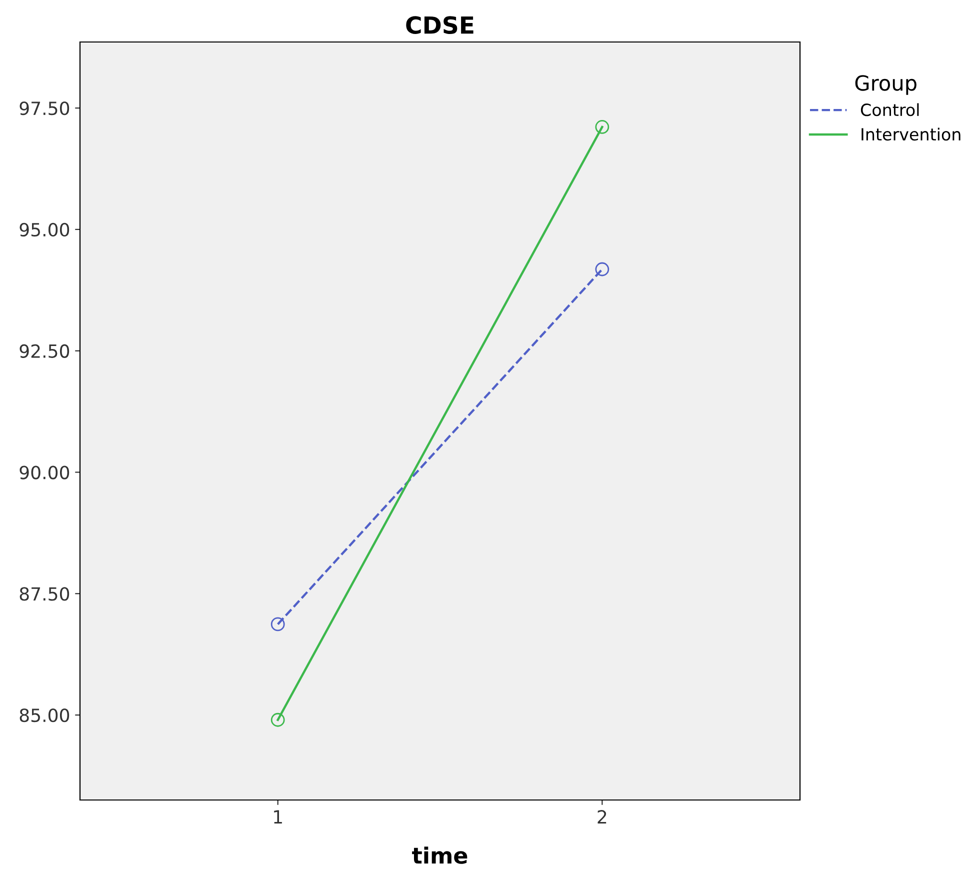 This screenshot has height=880, width=963. Describe the element at coordinates (45, 594) in the screenshot. I see `y-tick-label: 87.50` at that location.